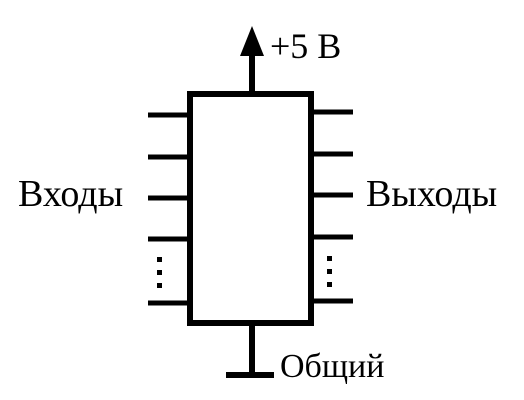  Describe the element at coordinates (252, 41) in the screenshot. I see `power-arrow-icon` at that location.